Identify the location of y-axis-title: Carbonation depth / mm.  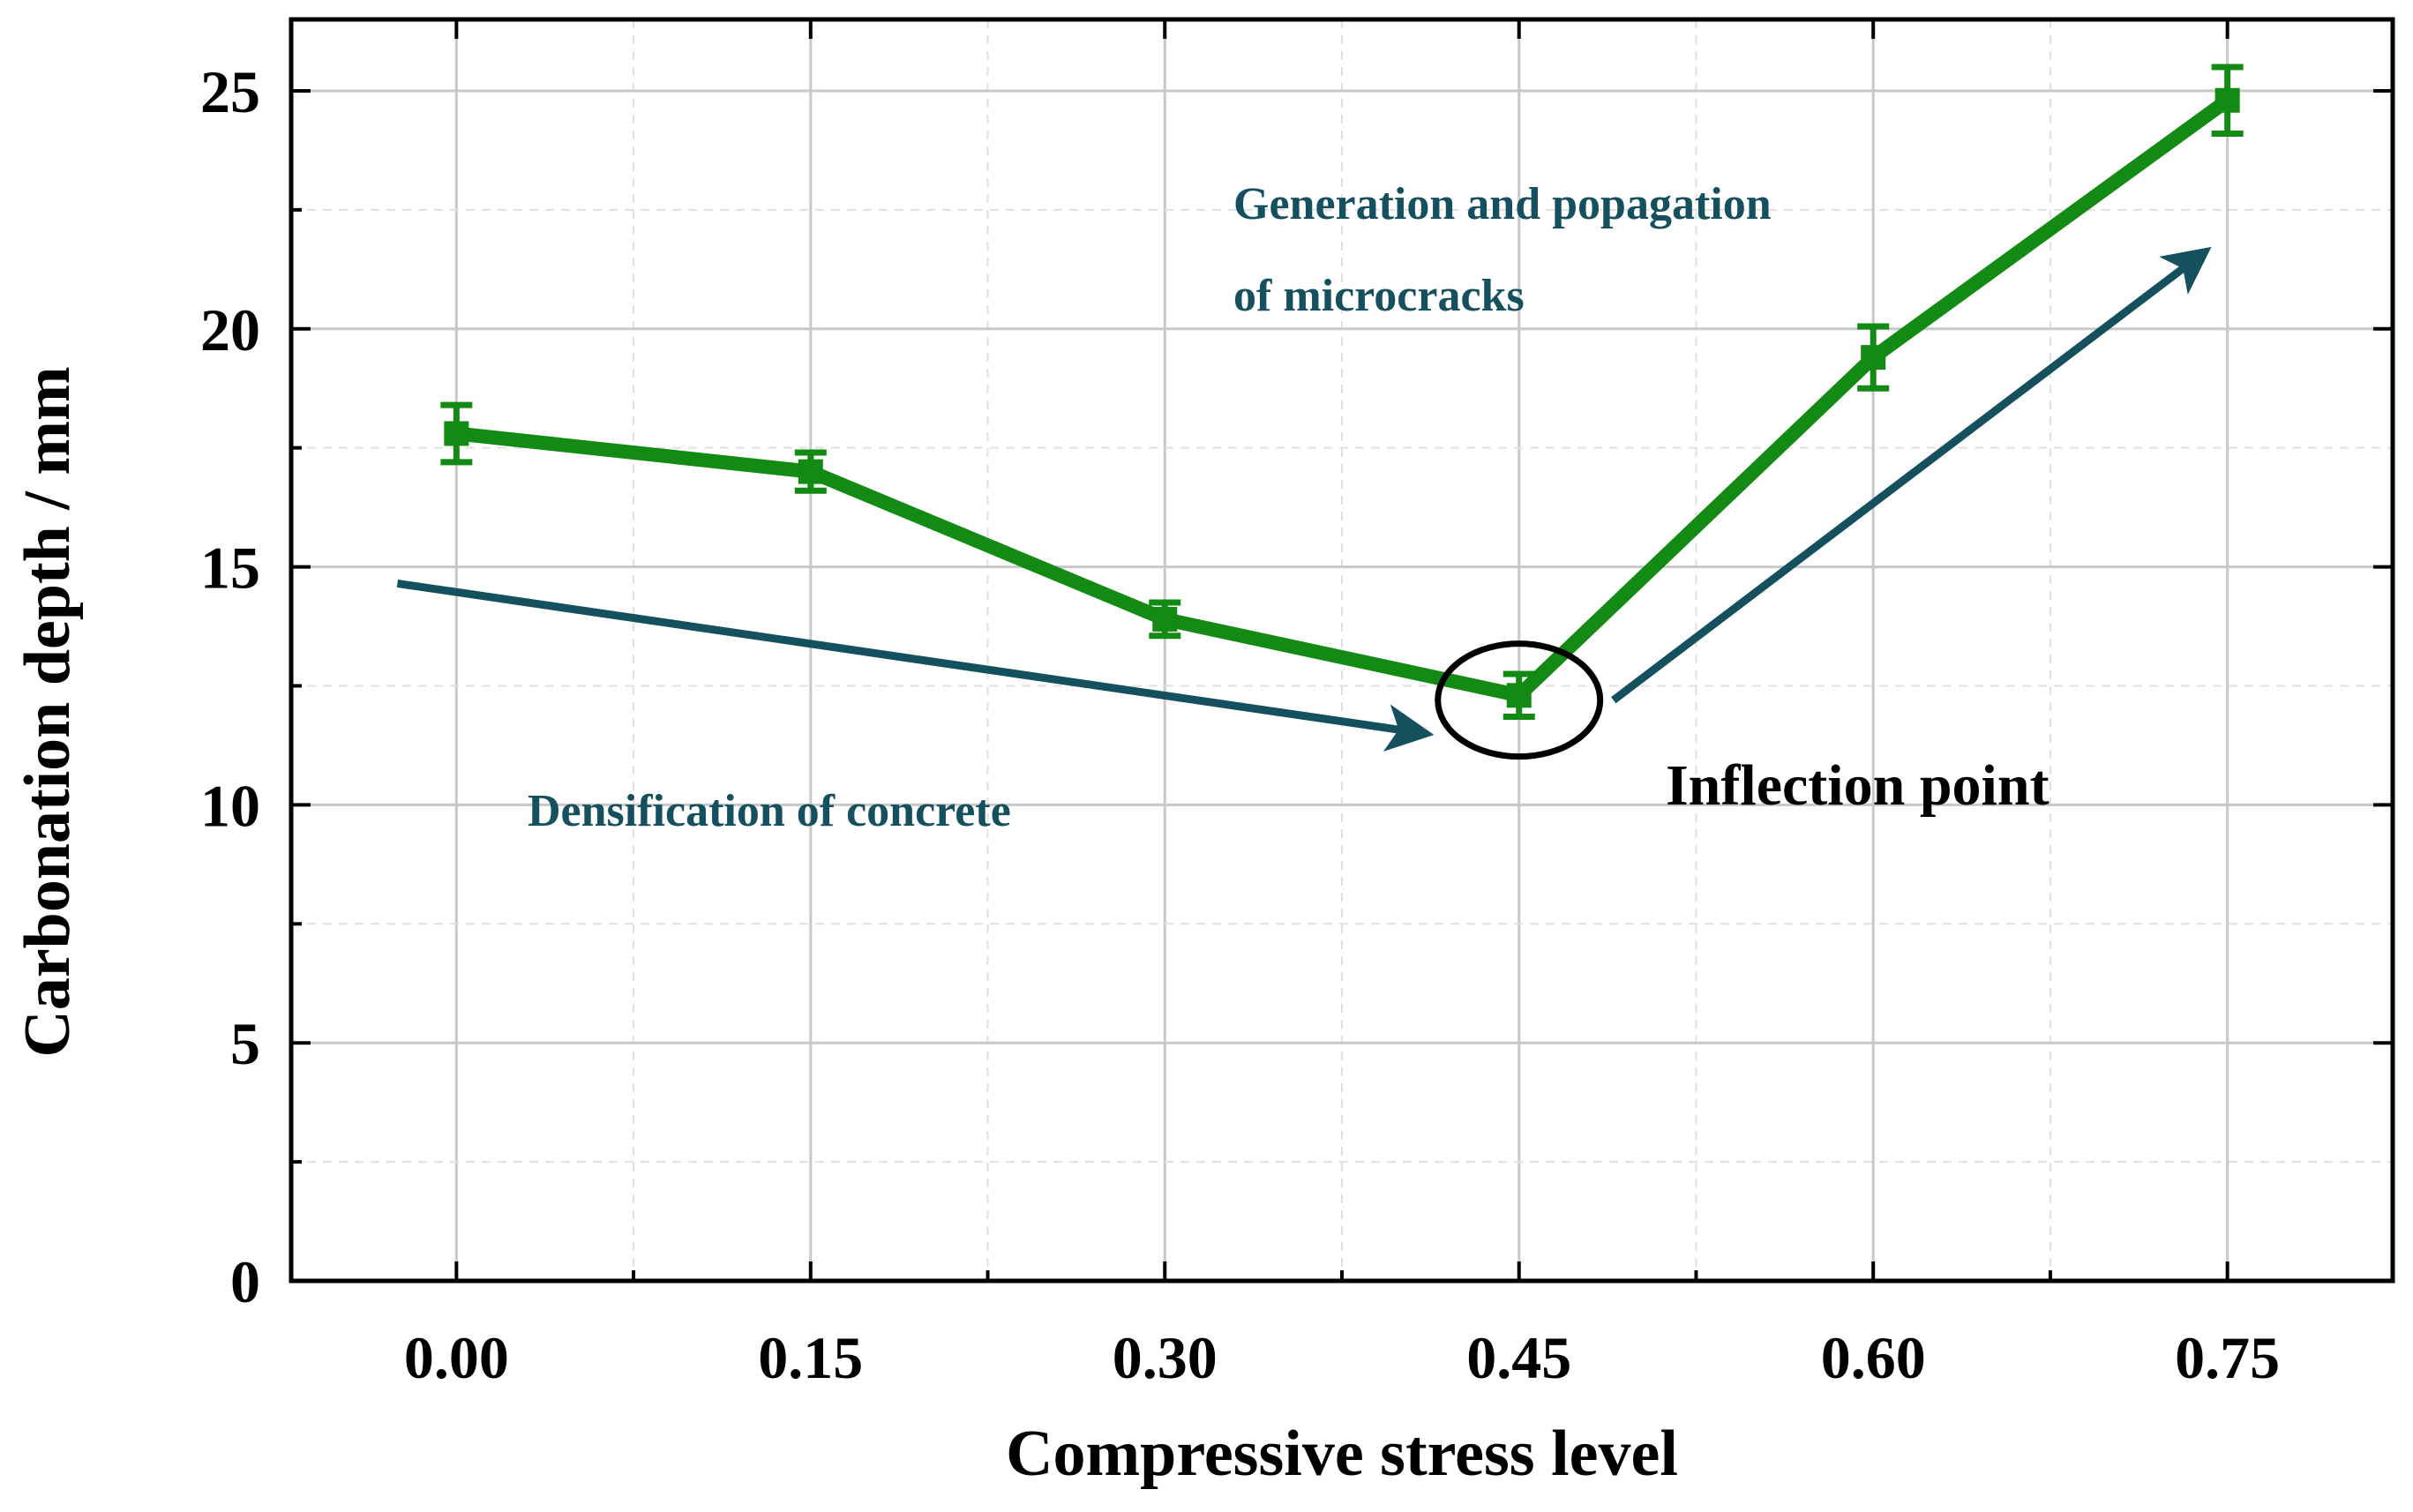
(48, 711).